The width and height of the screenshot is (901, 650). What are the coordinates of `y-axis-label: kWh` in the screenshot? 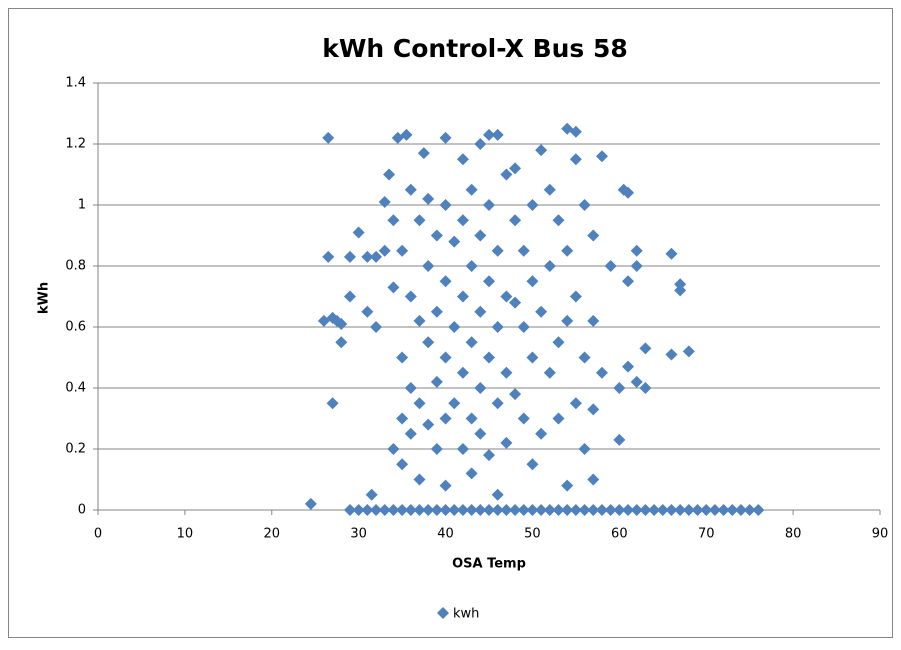 It's located at (44, 298).